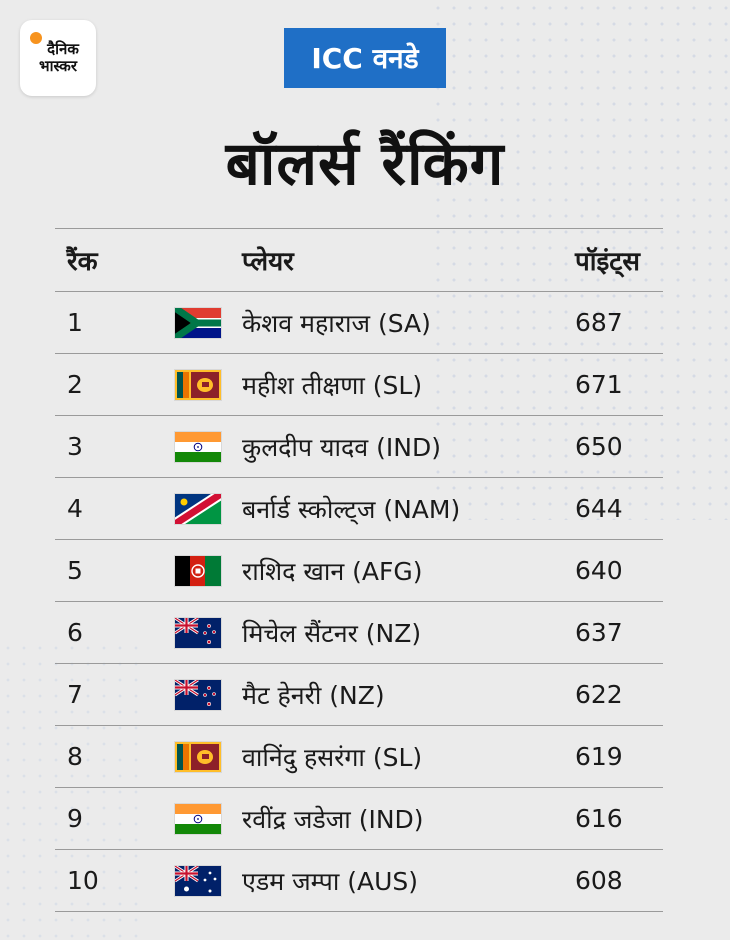 Image resolution: width=730 pixels, height=940 pixels. I want to click on rank-cell: 2, so click(75, 384).